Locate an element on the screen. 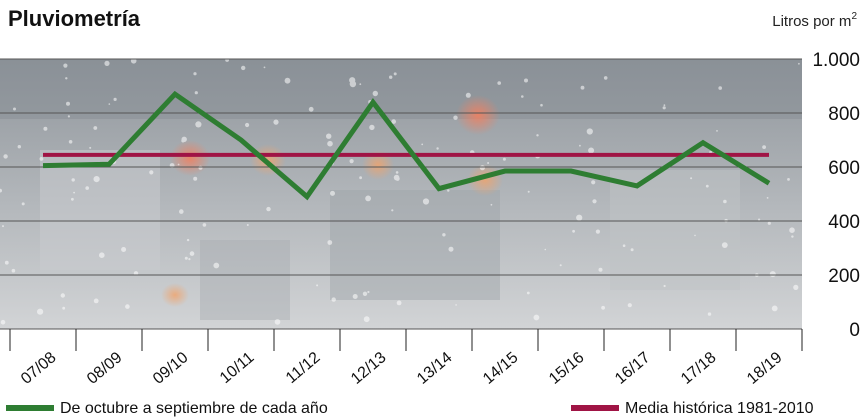 The image size is (865, 420). y-tick-label: 400 is located at coordinates (844, 222).